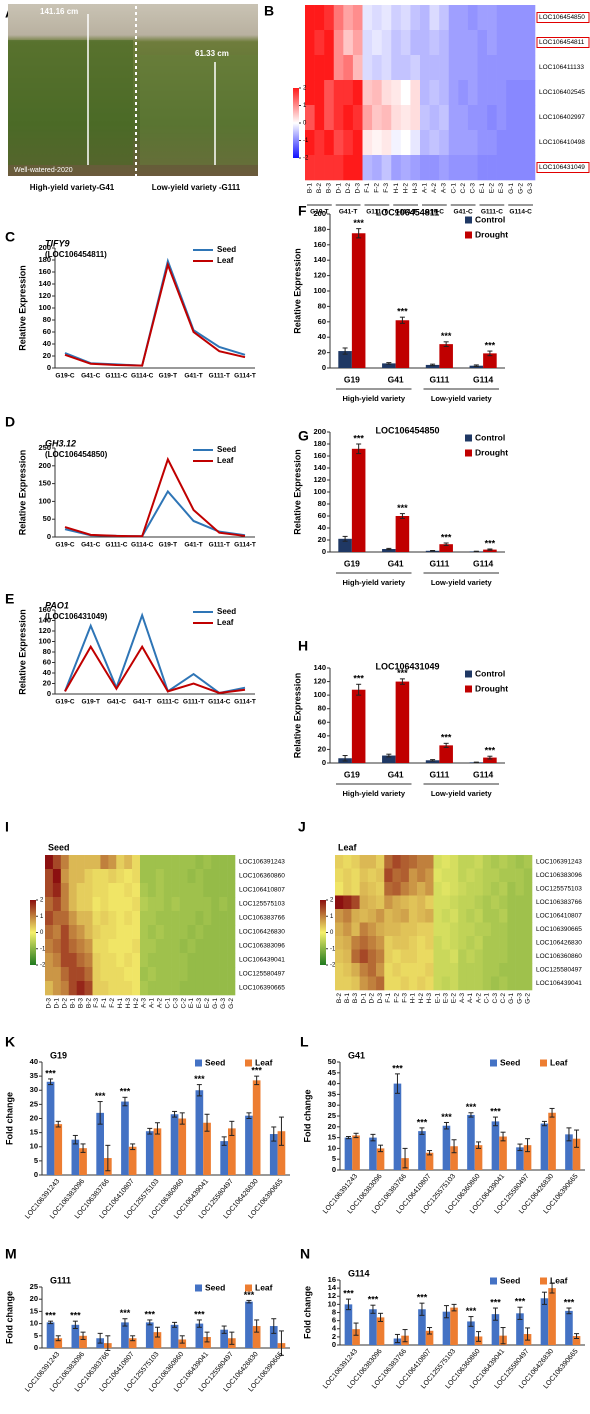 The width and height of the screenshot is (590, 1414). Describe the element at coordinates (491, 452) in the screenshot. I see `legend-label: Drought` at that location.